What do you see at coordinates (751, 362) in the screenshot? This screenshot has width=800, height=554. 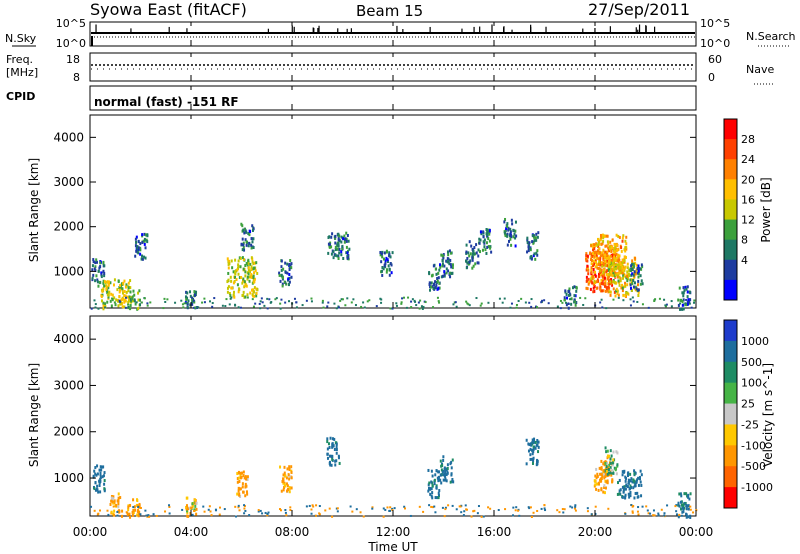 I see `colorbar-tick-label: 500` at bounding box center [751, 362].